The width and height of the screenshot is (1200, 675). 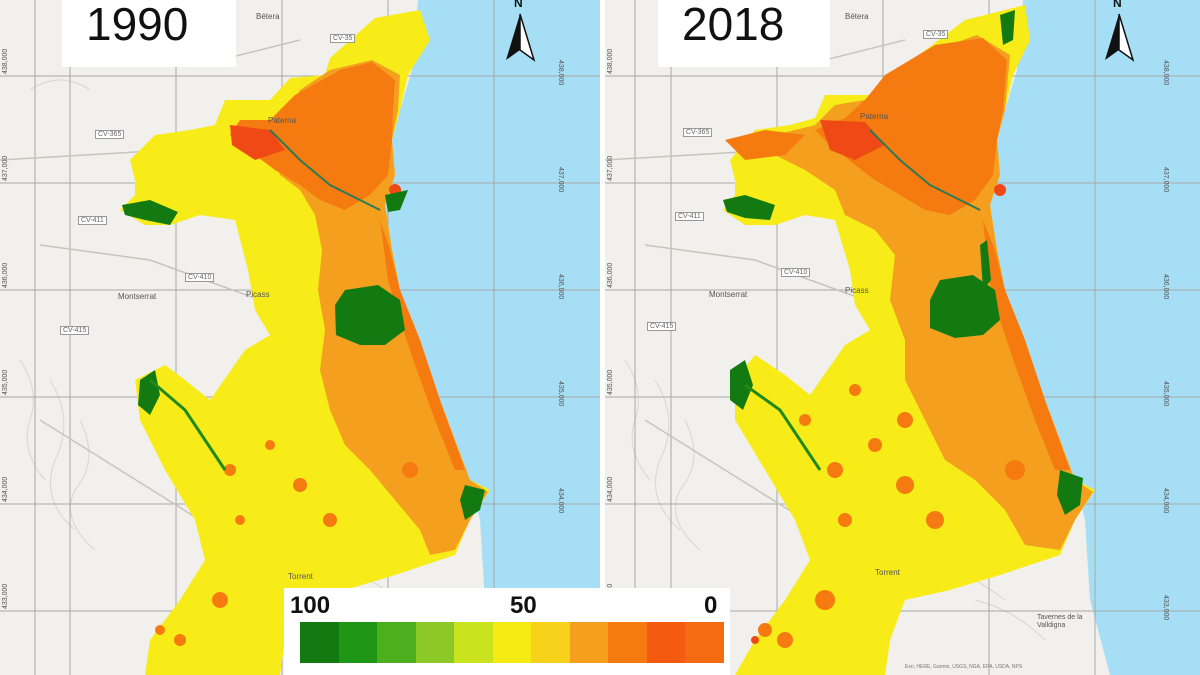 What do you see at coordinates (523, 605) in the screenshot?
I see `legend-label-mid: 50` at bounding box center [523, 605].